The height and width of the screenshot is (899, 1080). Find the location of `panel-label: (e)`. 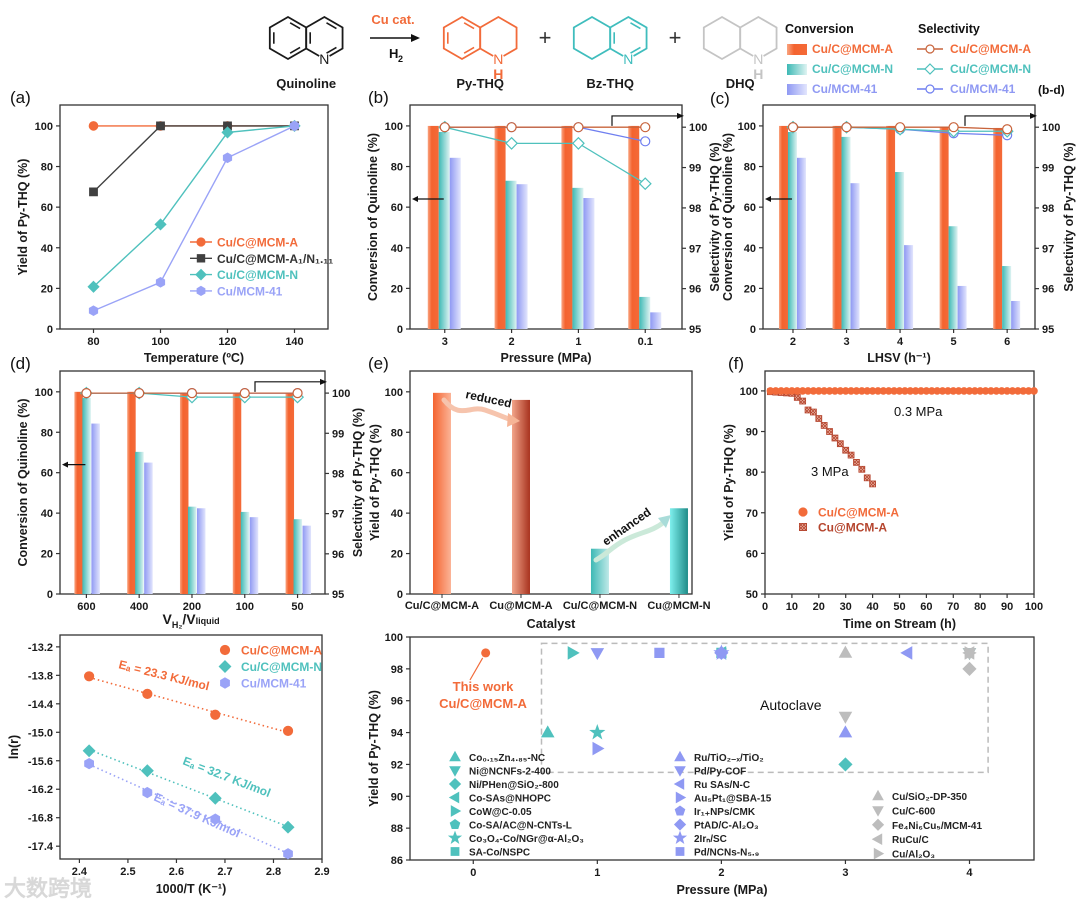

panel-label: (e) is located at coordinates (378, 363).